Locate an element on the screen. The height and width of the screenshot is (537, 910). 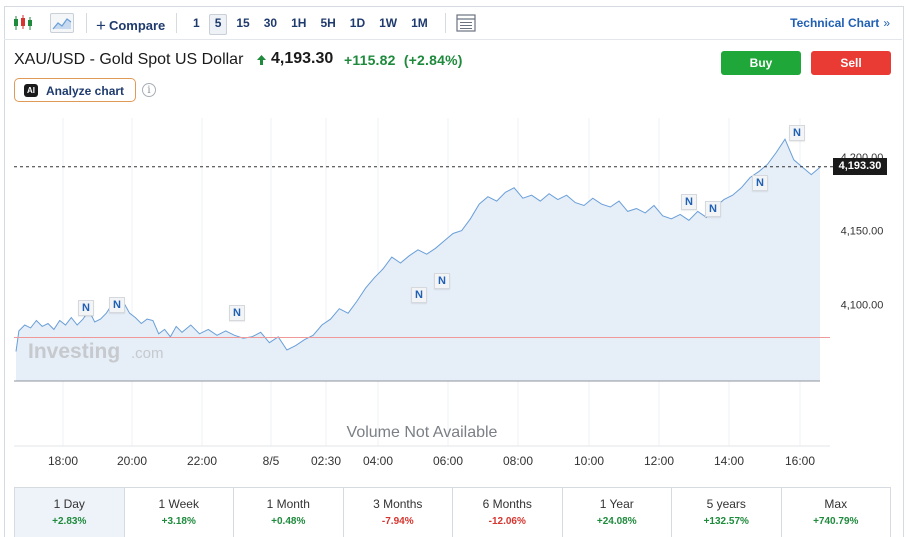
interval-30: 30 is located at coordinates (270, 23).